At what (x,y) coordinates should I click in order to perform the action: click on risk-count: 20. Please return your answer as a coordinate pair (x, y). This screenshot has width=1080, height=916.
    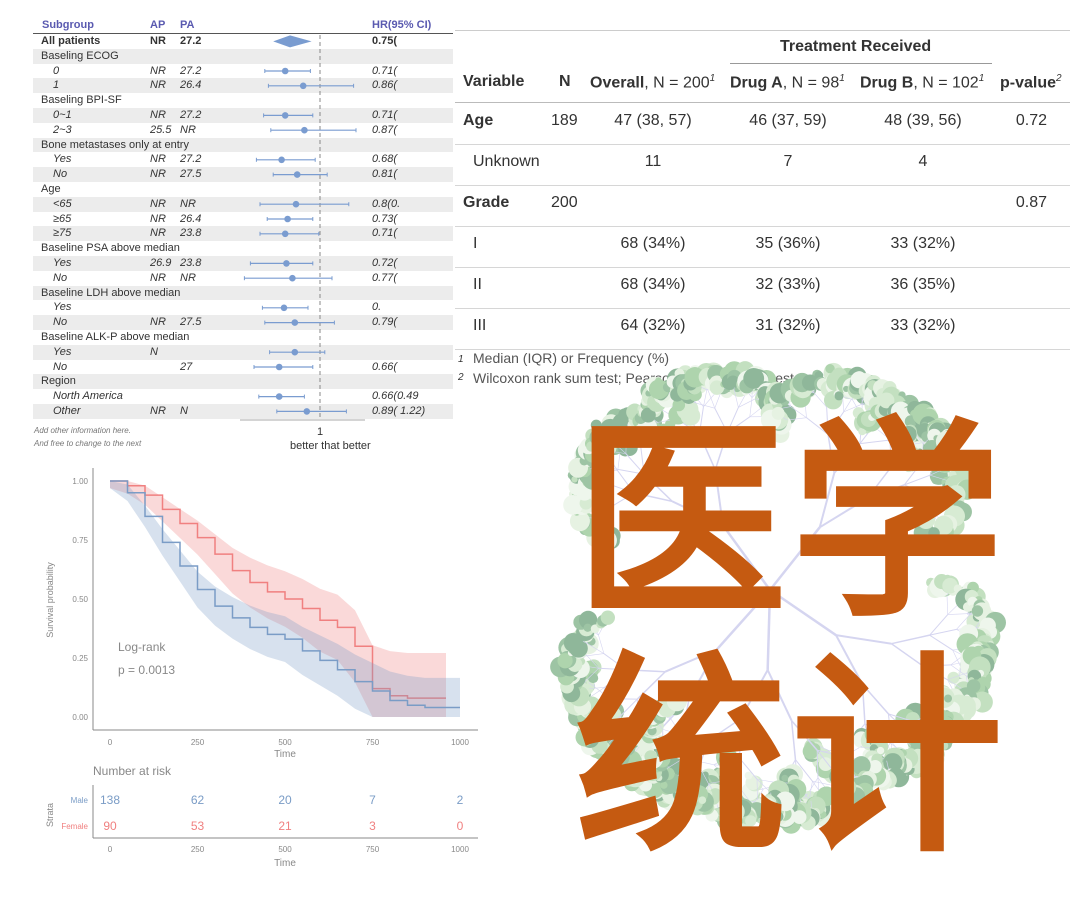
    Looking at the image, I should click on (285, 800).